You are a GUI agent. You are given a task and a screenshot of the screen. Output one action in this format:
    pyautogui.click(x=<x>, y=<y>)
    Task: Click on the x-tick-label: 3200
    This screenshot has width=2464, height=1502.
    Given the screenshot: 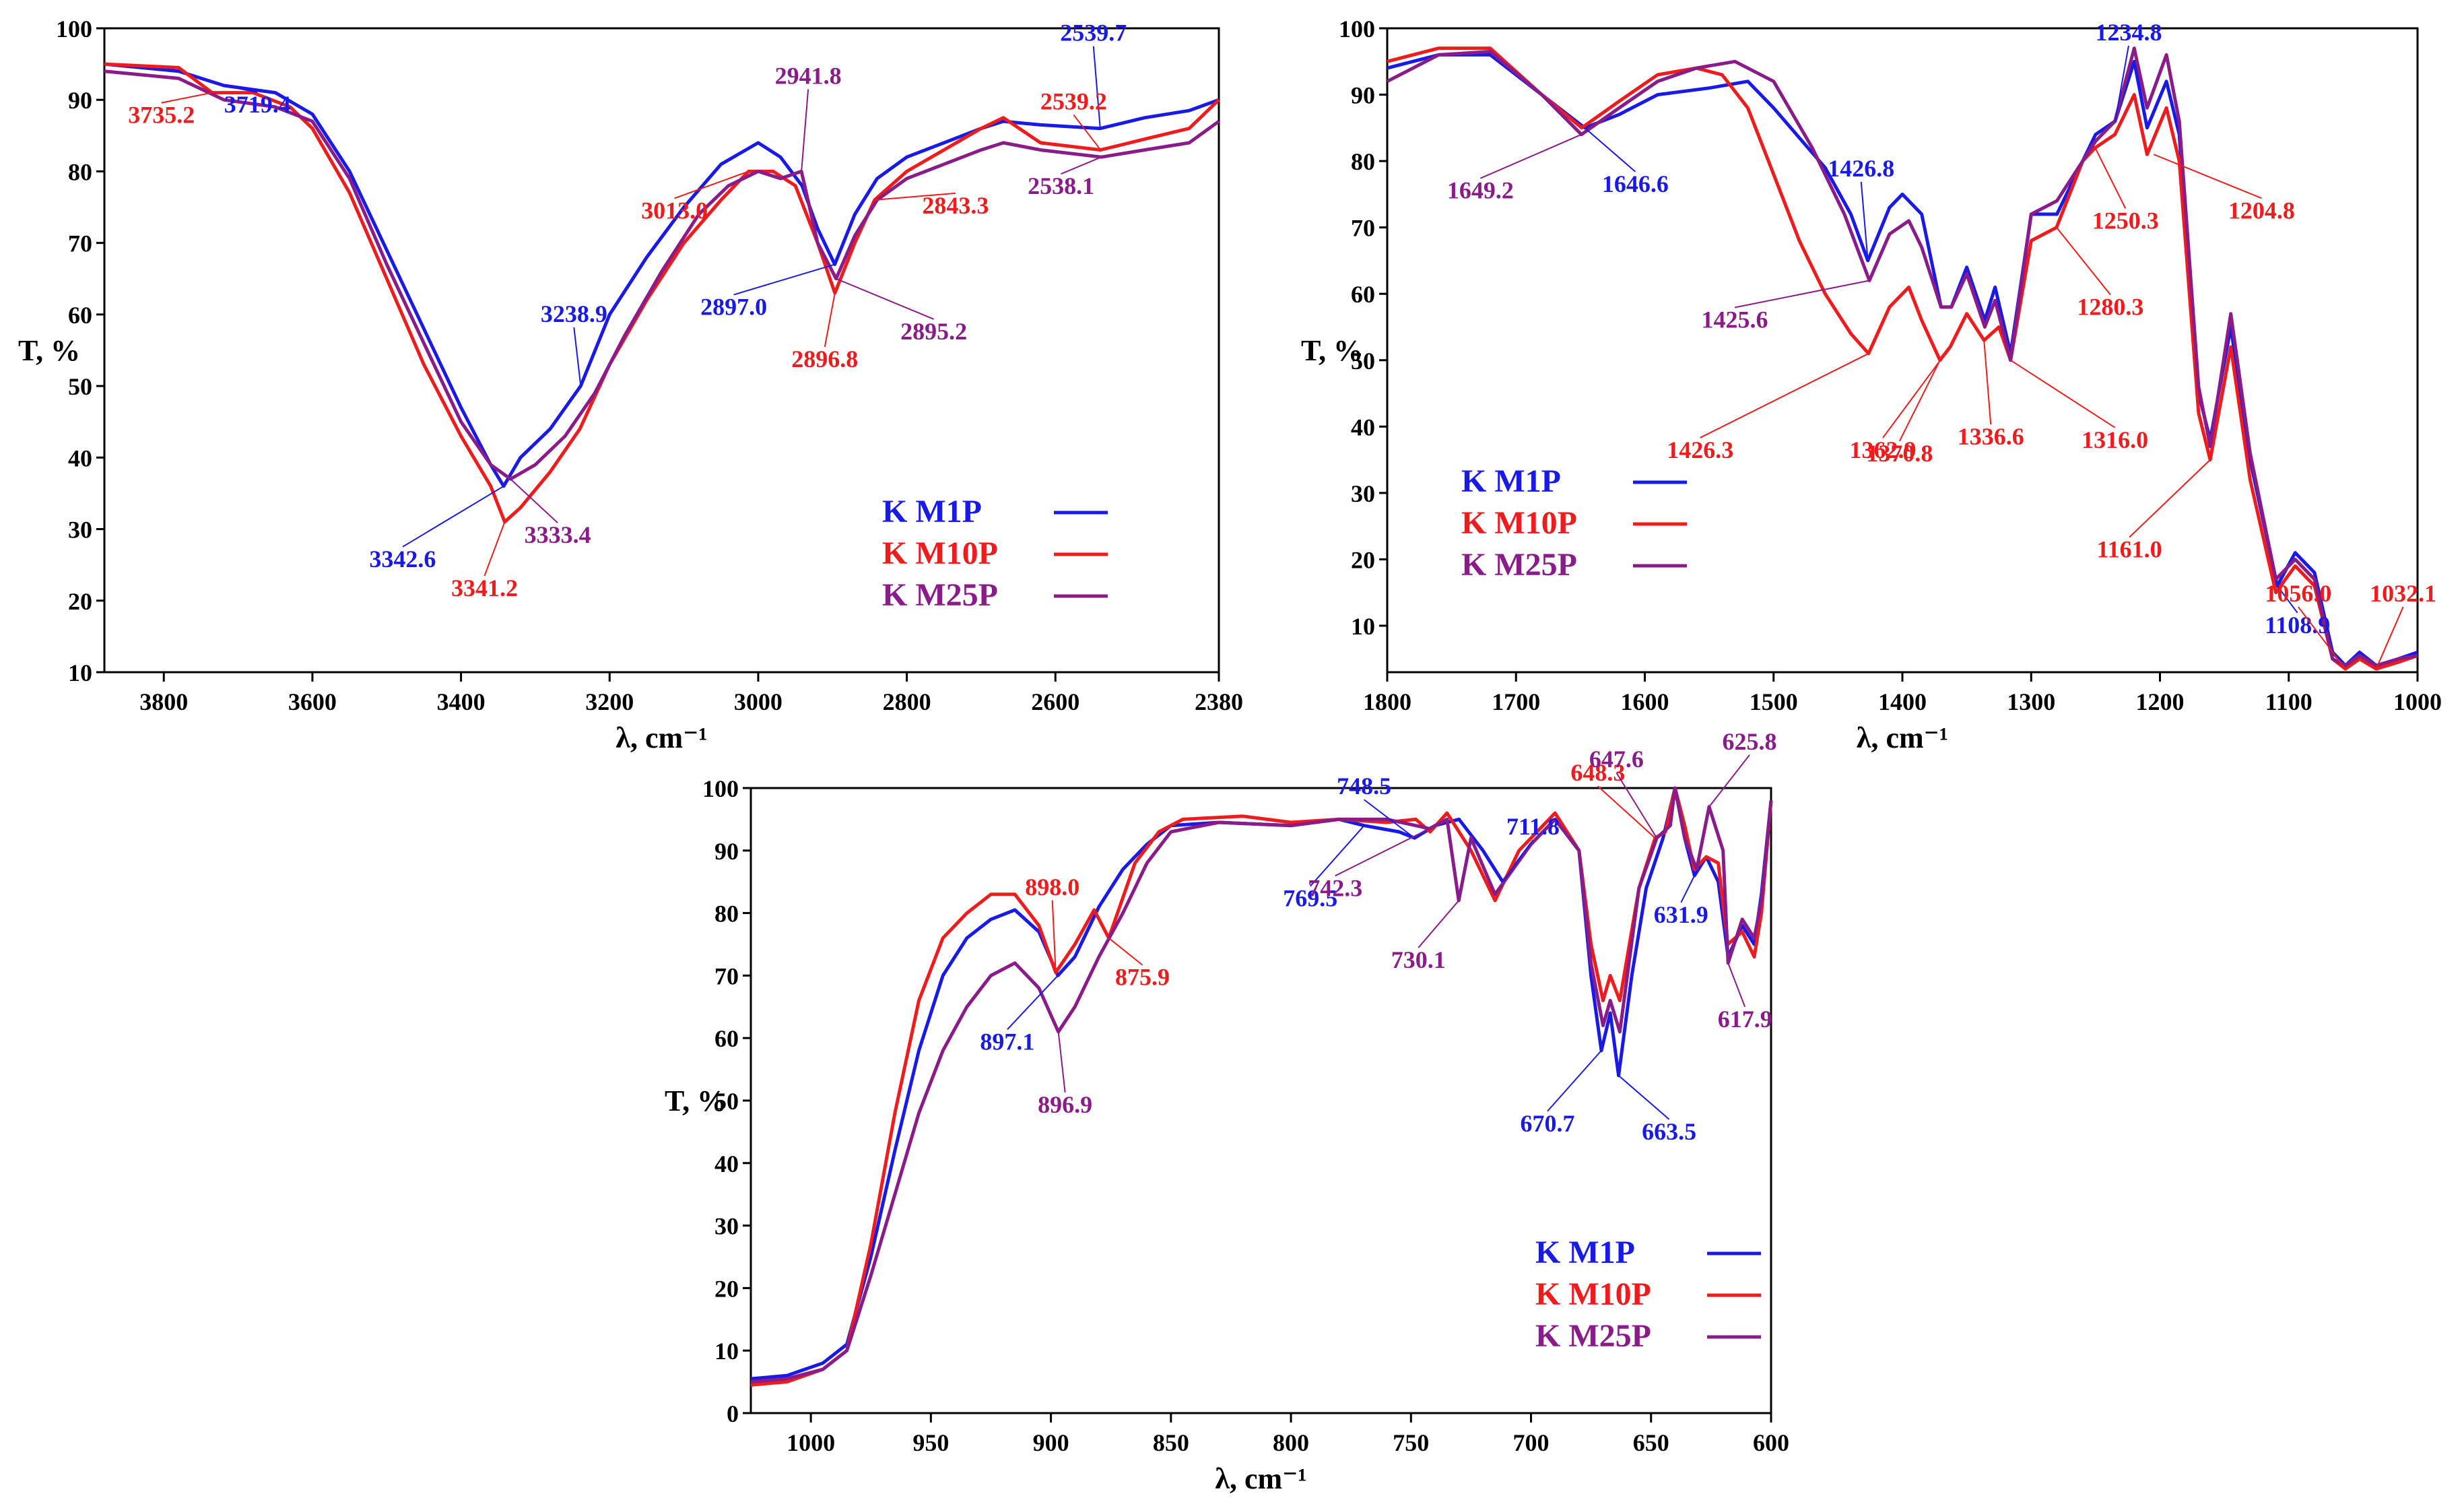 What is the action you would take?
    pyautogui.click(x=609, y=702)
    